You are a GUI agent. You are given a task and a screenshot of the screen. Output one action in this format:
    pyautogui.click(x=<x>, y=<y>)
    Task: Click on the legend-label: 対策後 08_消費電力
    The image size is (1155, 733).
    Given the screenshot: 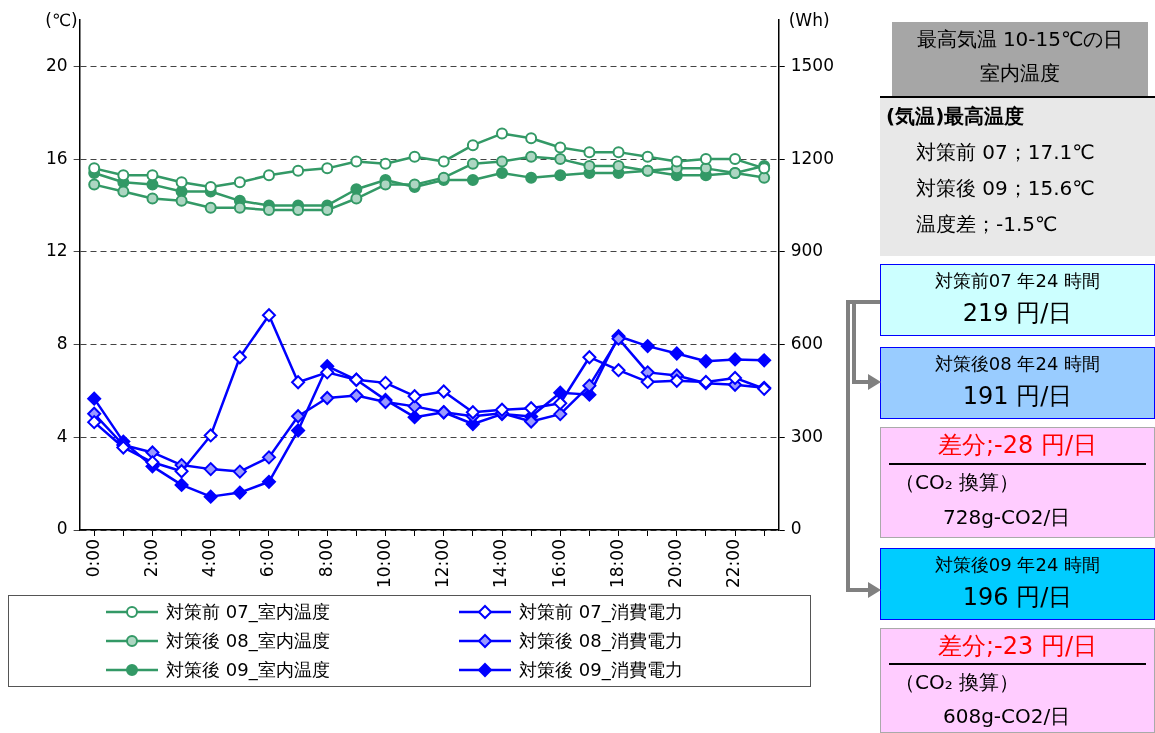 What is the action you would take?
    pyautogui.click(x=601, y=641)
    